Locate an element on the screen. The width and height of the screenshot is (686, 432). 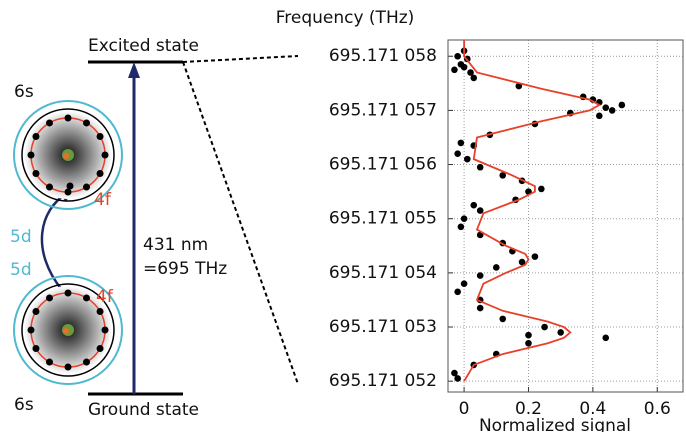
lower-atom is located at coordinates (68, 330).